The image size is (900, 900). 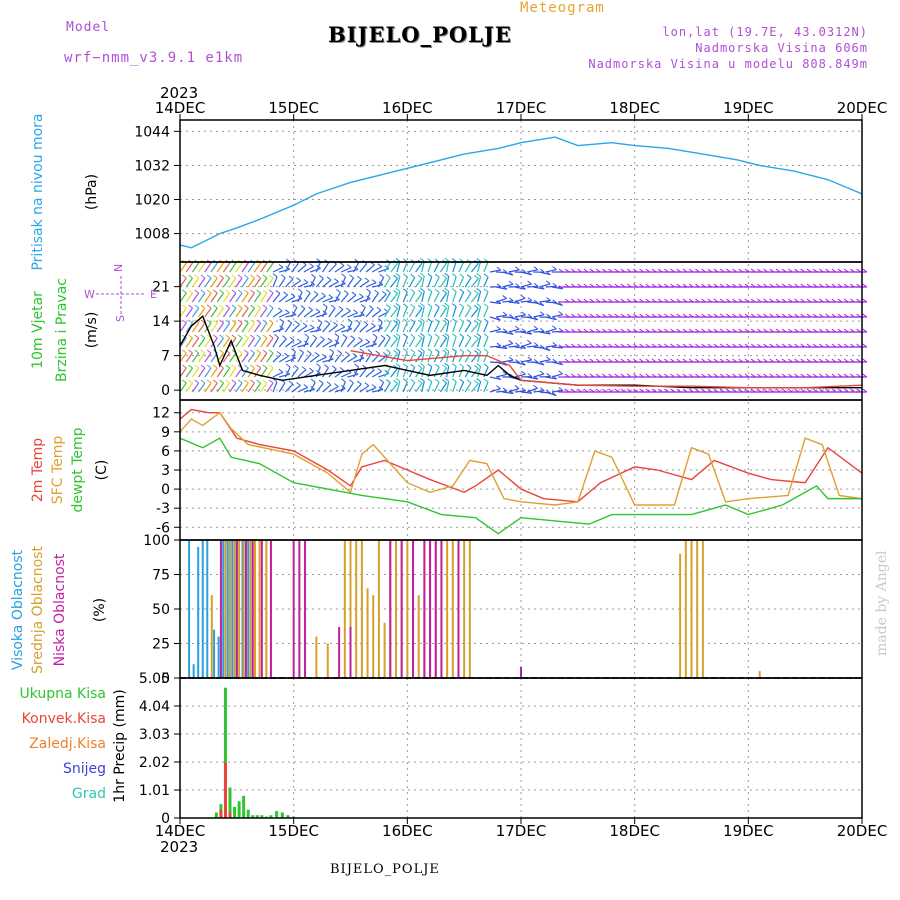 What do you see at coordinates (152, 201) in the screenshot?
I see `pressure-y-tick-label: 1020` at bounding box center [152, 201].